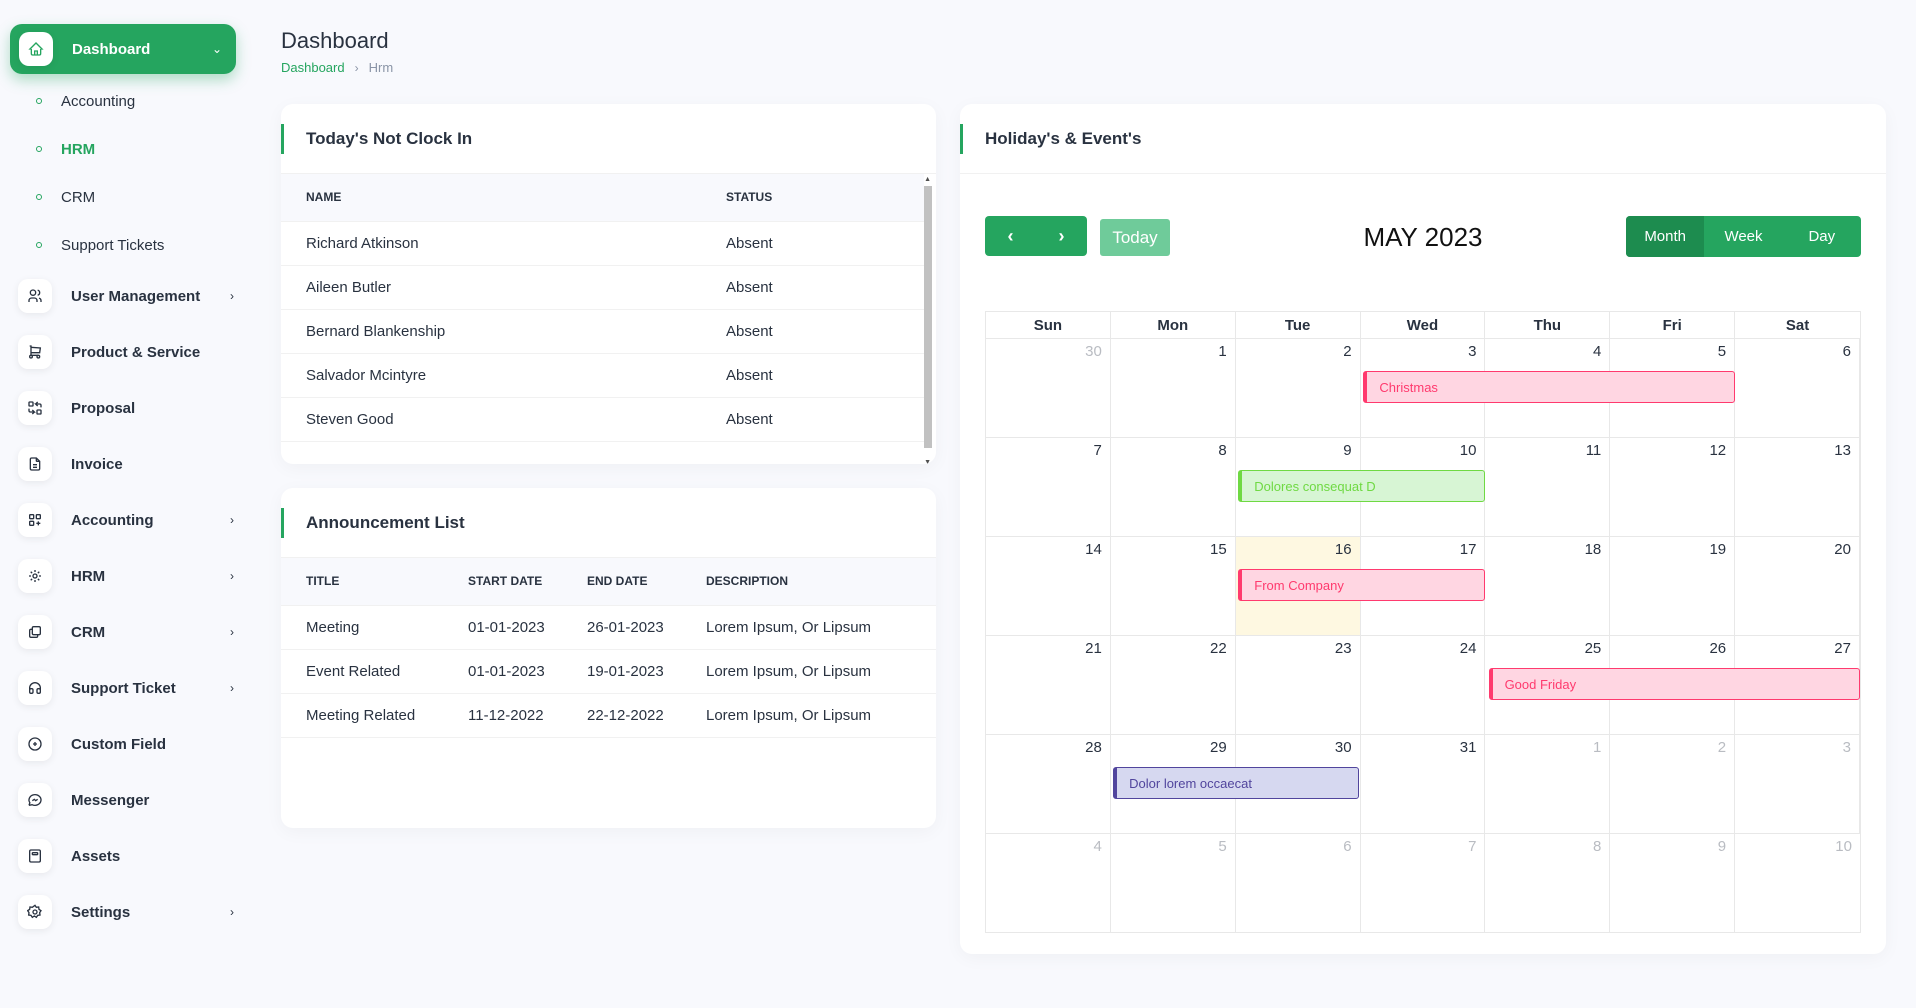 Image resolution: width=1916 pixels, height=1008 pixels. What do you see at coordinates (1048, 685) in the screenshot?
I see `calendar-day: 21` at bounding box center [1048, 685].